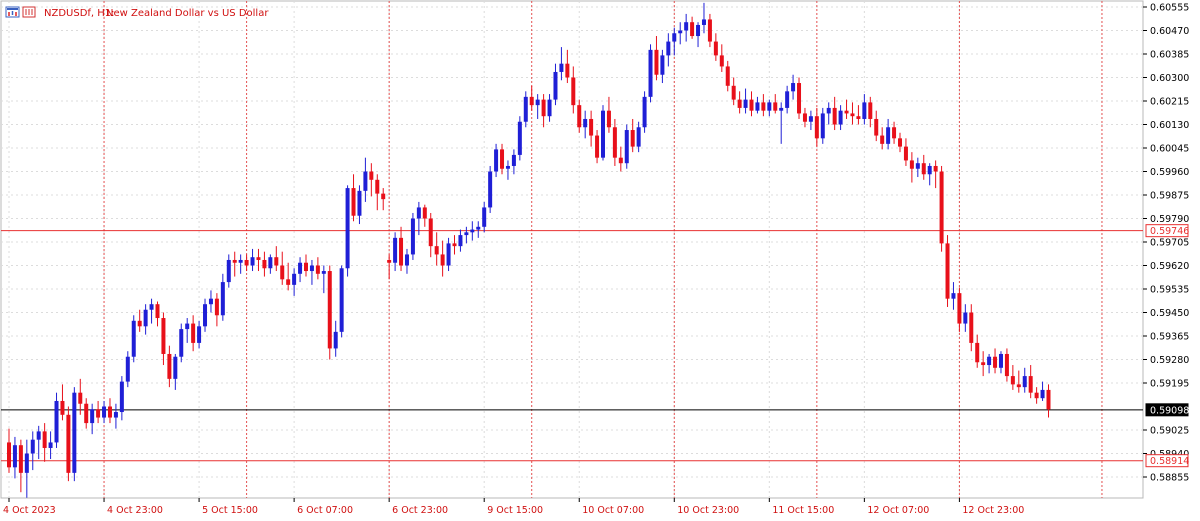  I want to click on price-axis-label: 0.60555, so click(1169, 8).